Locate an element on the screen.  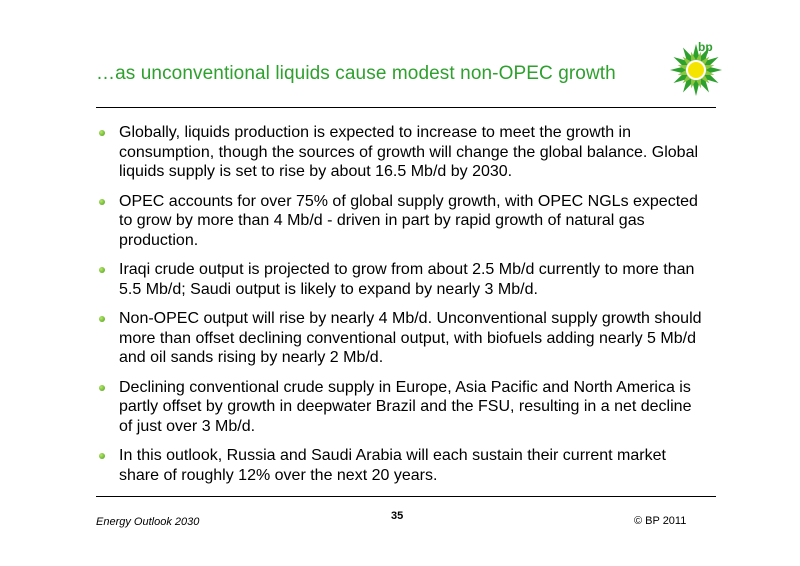
bp-logo-text: bp is located at coordinates (705, 47).